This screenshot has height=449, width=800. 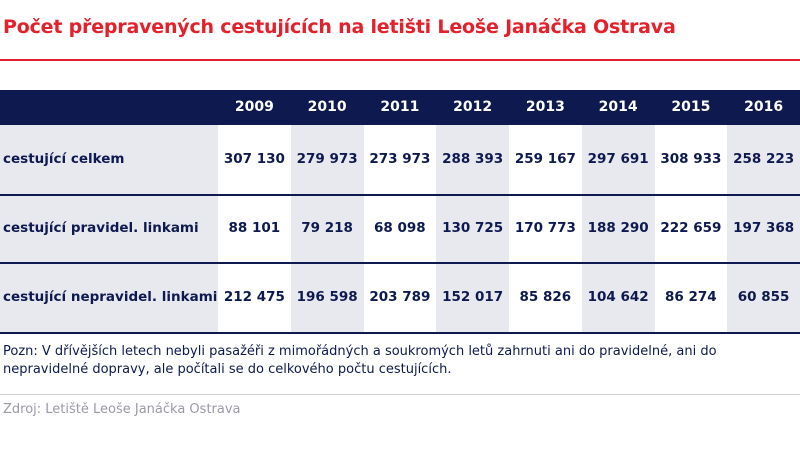 I want to click on cell: 104 642, so click(x=618, y=297).